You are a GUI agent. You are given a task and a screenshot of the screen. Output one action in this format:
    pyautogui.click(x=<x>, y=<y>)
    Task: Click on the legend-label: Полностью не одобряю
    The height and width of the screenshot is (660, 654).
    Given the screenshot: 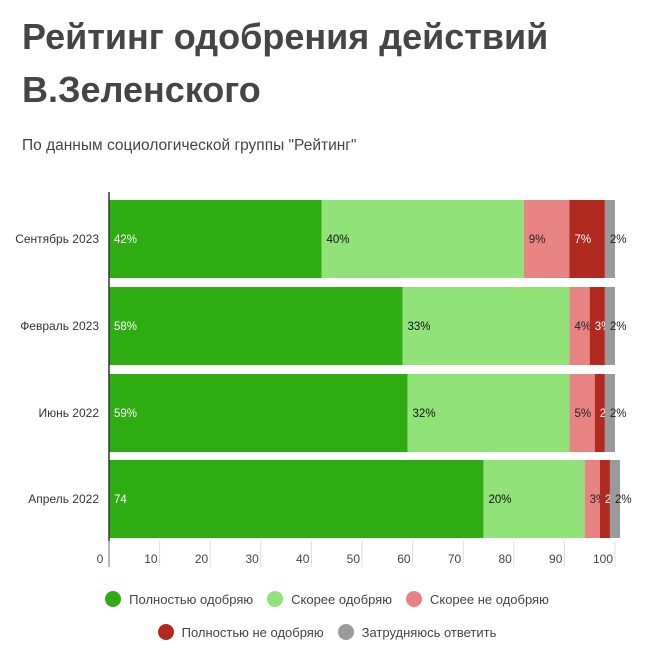 What is the action you would take?
    pyautogui.click(x=252, y=632)
    